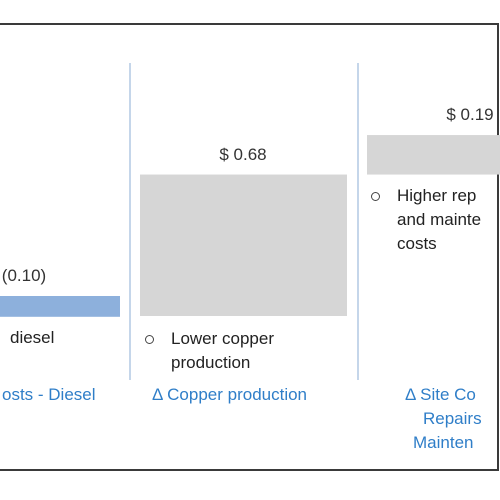 The image size is (500, 500). Describe the element at coordinates (437, 195) in the screenshot. I see `bullet-line: Higher rep` at that location.